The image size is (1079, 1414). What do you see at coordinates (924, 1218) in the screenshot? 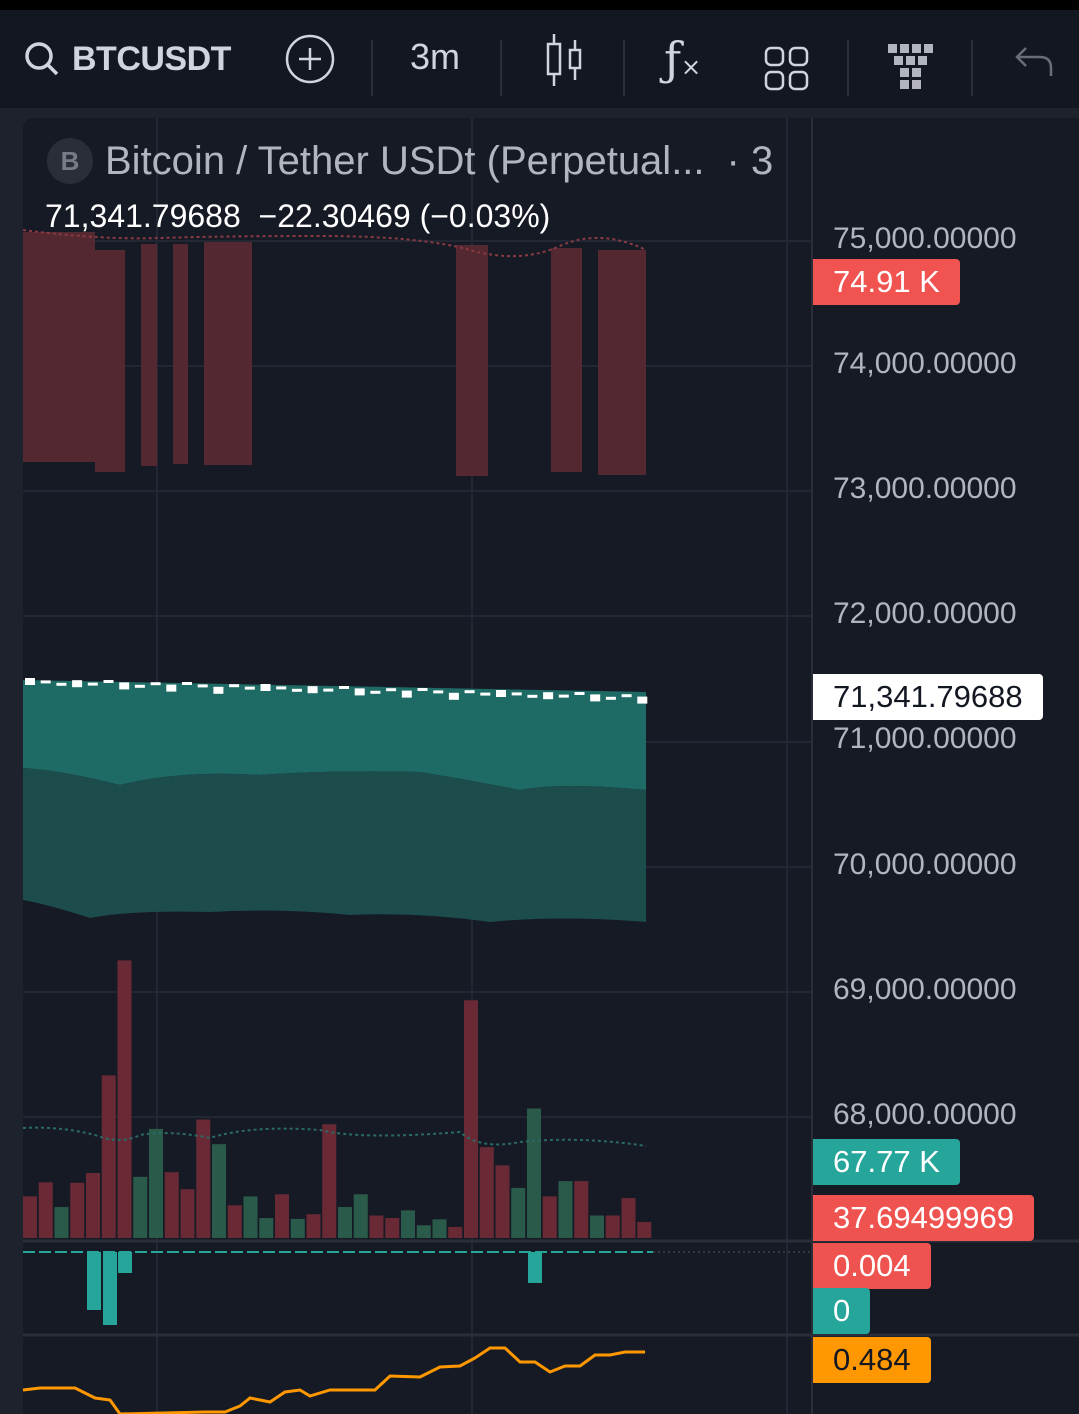
I see `price-tag: 37.69499969` at bounding box center [924, 1218].